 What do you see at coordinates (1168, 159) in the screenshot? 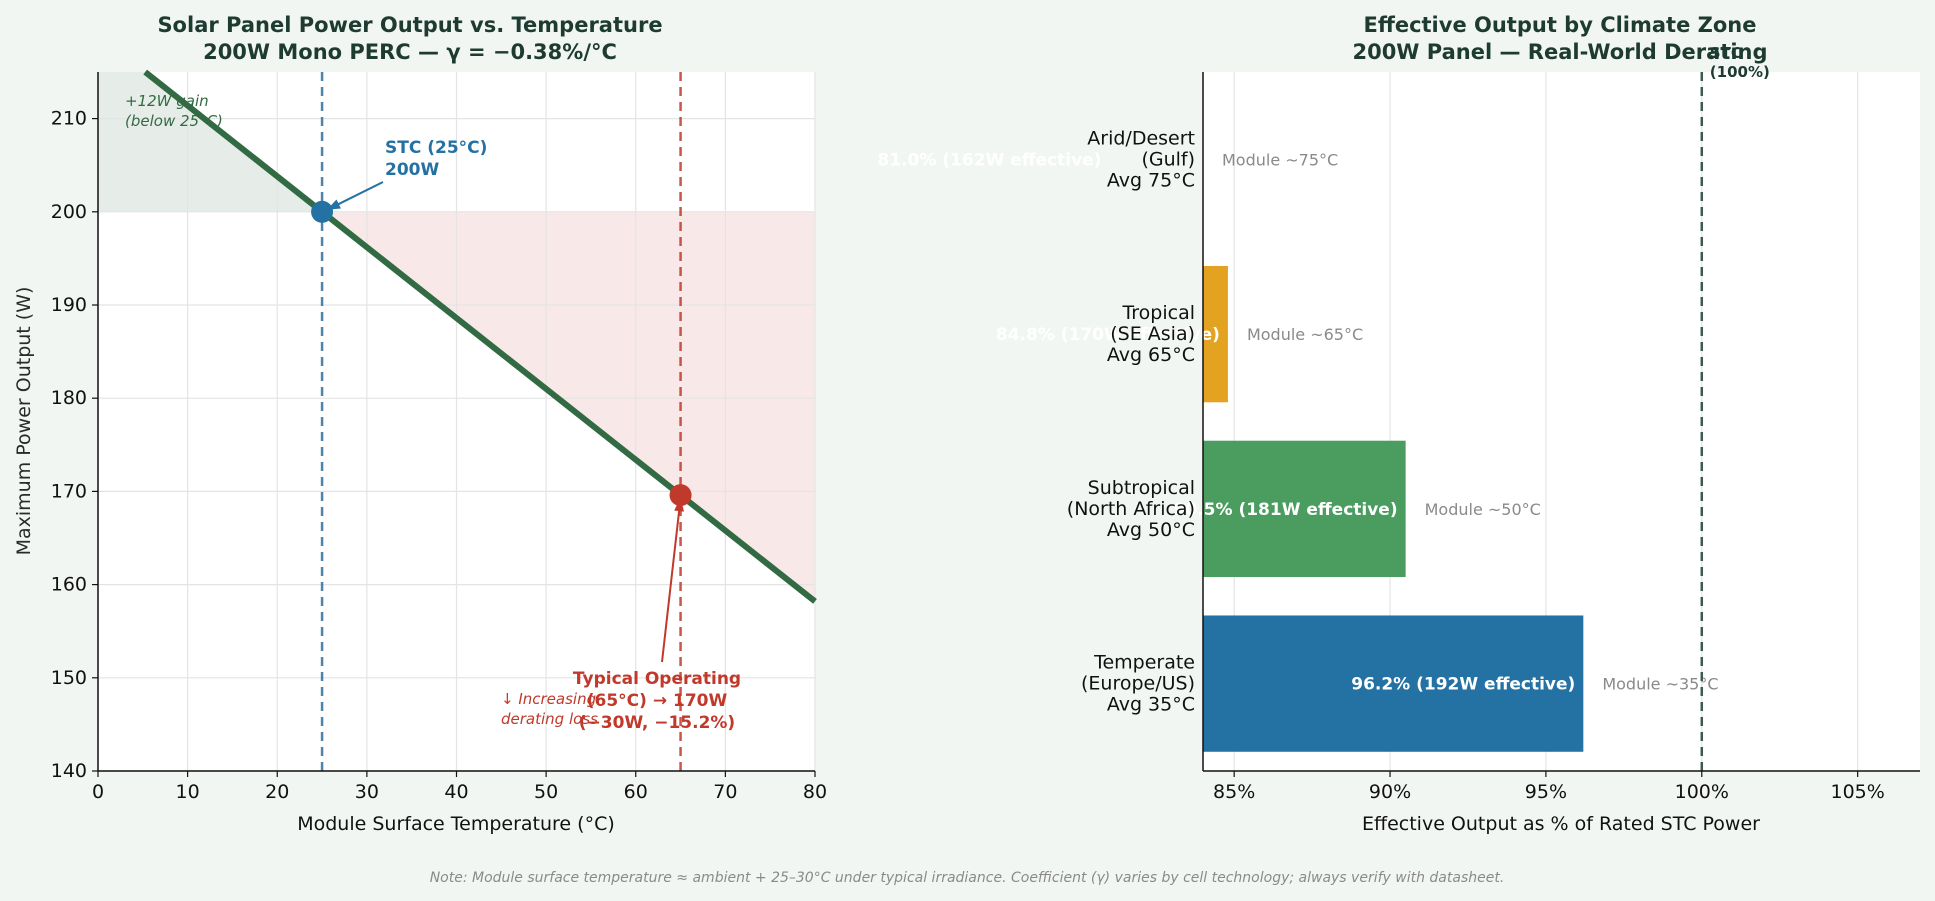
I see `category-label: (Gulf)` at bounding box center [1168, 159].